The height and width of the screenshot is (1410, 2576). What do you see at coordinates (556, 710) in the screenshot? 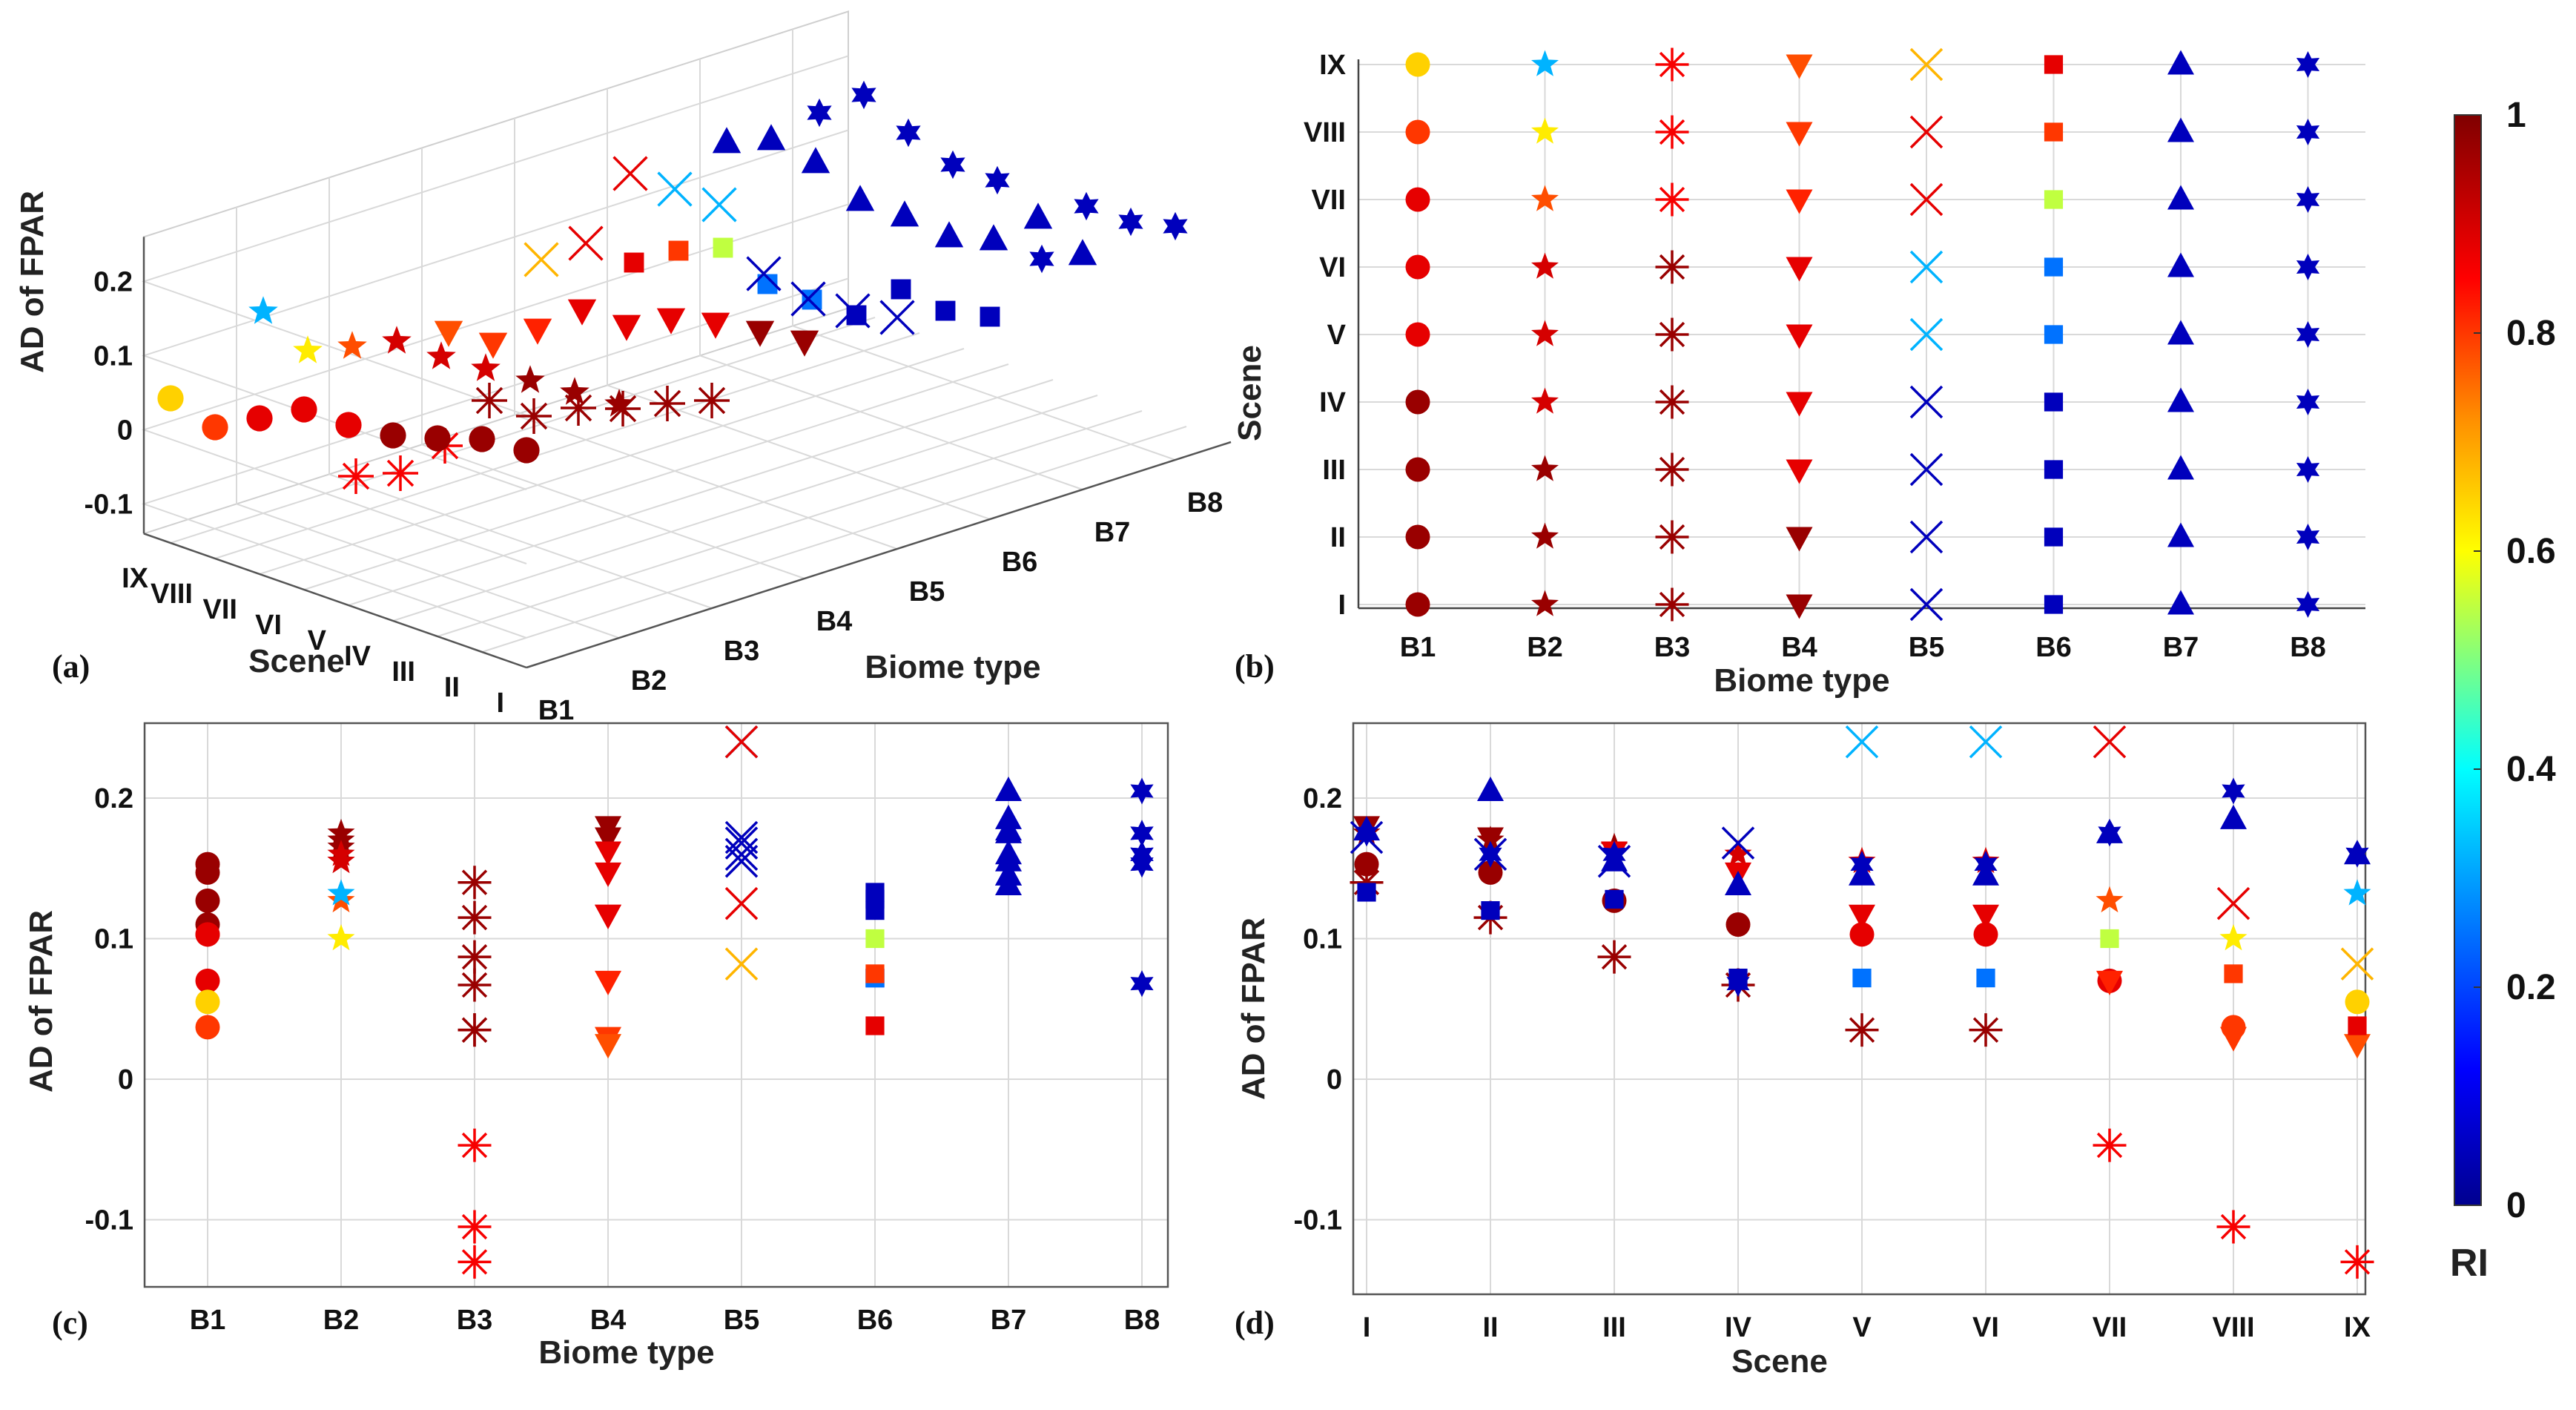
I see `panel-a-x-tick: B1` at bounding box center [556, 710].